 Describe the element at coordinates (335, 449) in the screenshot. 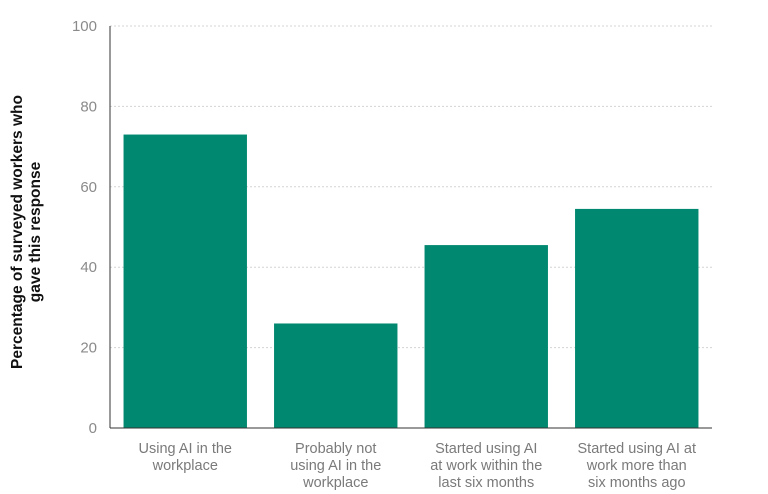

I see `x-category-label-line: Probably not` at that location.